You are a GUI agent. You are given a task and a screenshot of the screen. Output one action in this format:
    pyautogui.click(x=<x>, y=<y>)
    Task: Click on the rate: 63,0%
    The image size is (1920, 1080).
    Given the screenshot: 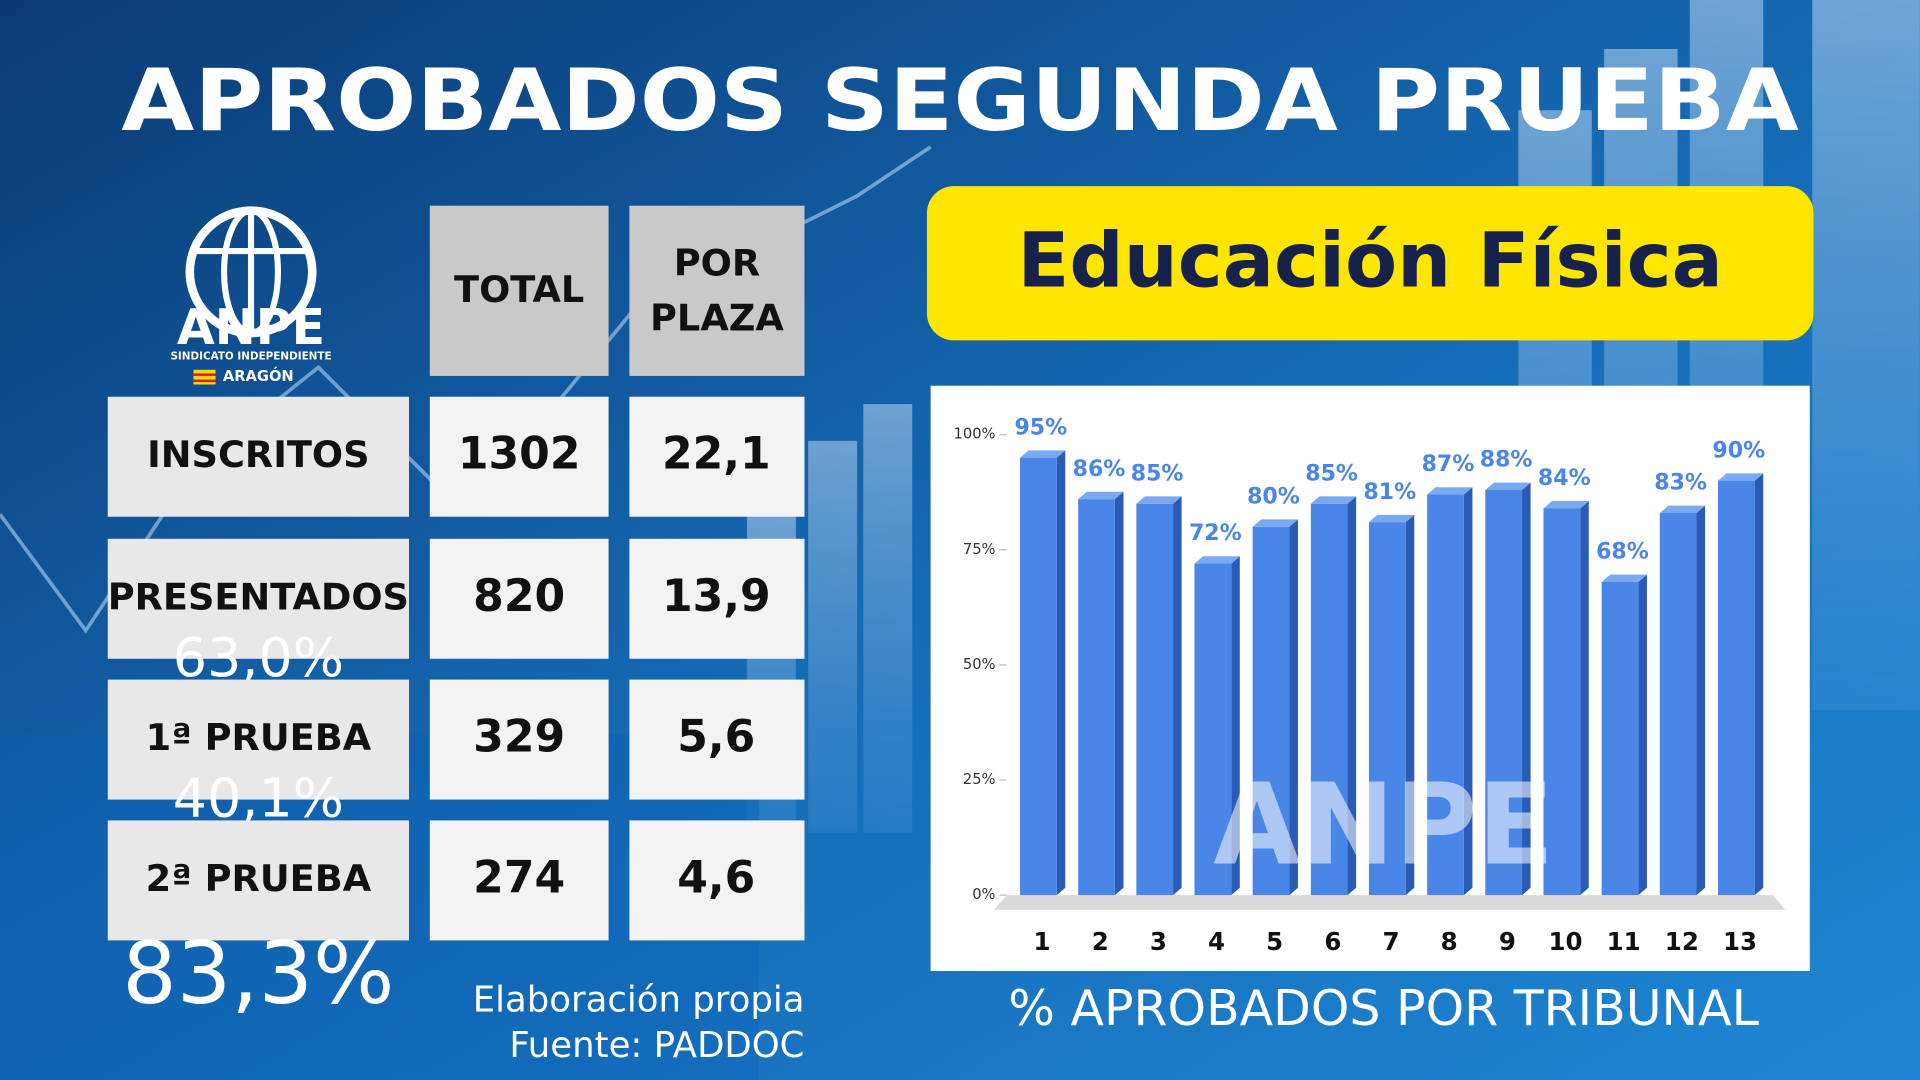 What is the action you would take?
    pyautogui.click(x=258, y=657)
    